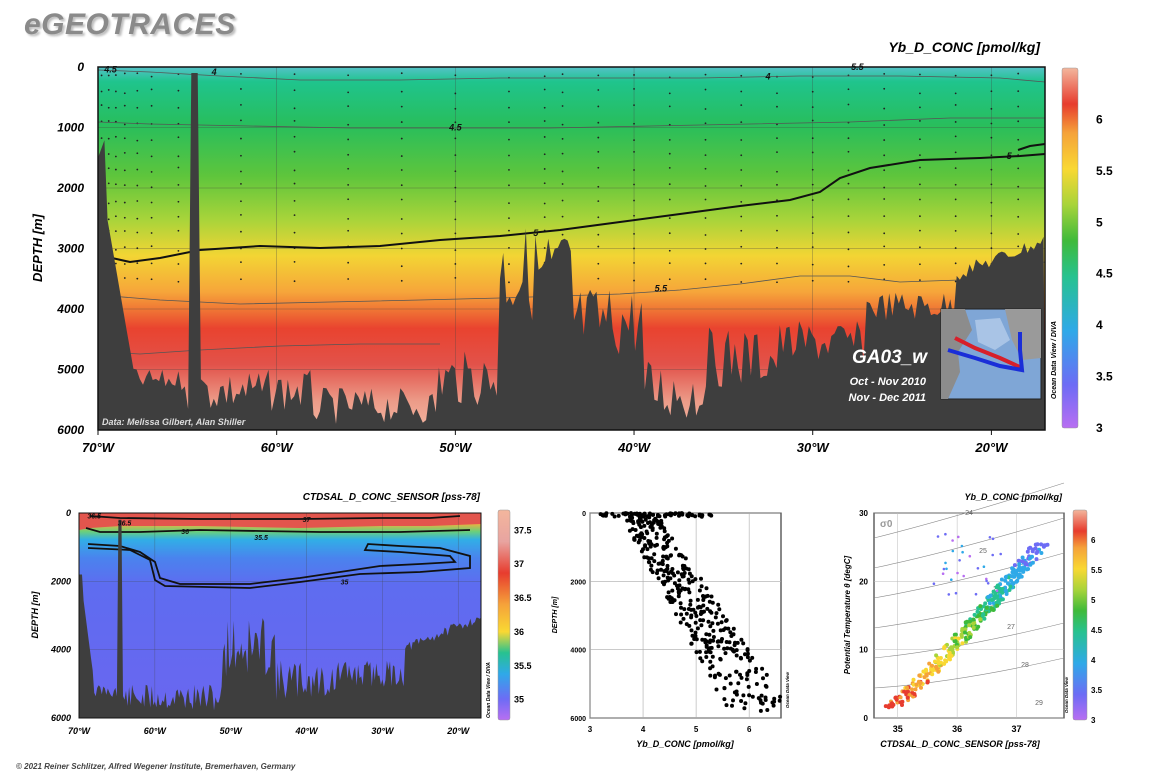 Image resolution: width=1156 pixels, height=779 pixels. Describe the element at coordinates (174, 422) in the screenshot. I see `data-credit: Data: Melissa Gilbert, Alan Shiller` at that location.